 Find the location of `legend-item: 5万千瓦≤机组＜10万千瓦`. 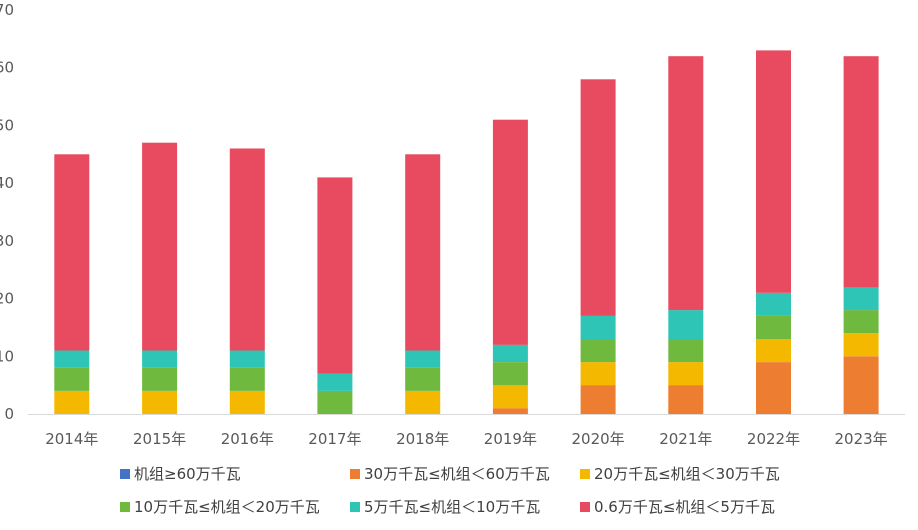

legend-item: 5万千瓦≤机组＜10万千瓦 is located at coordinates (445, 507).